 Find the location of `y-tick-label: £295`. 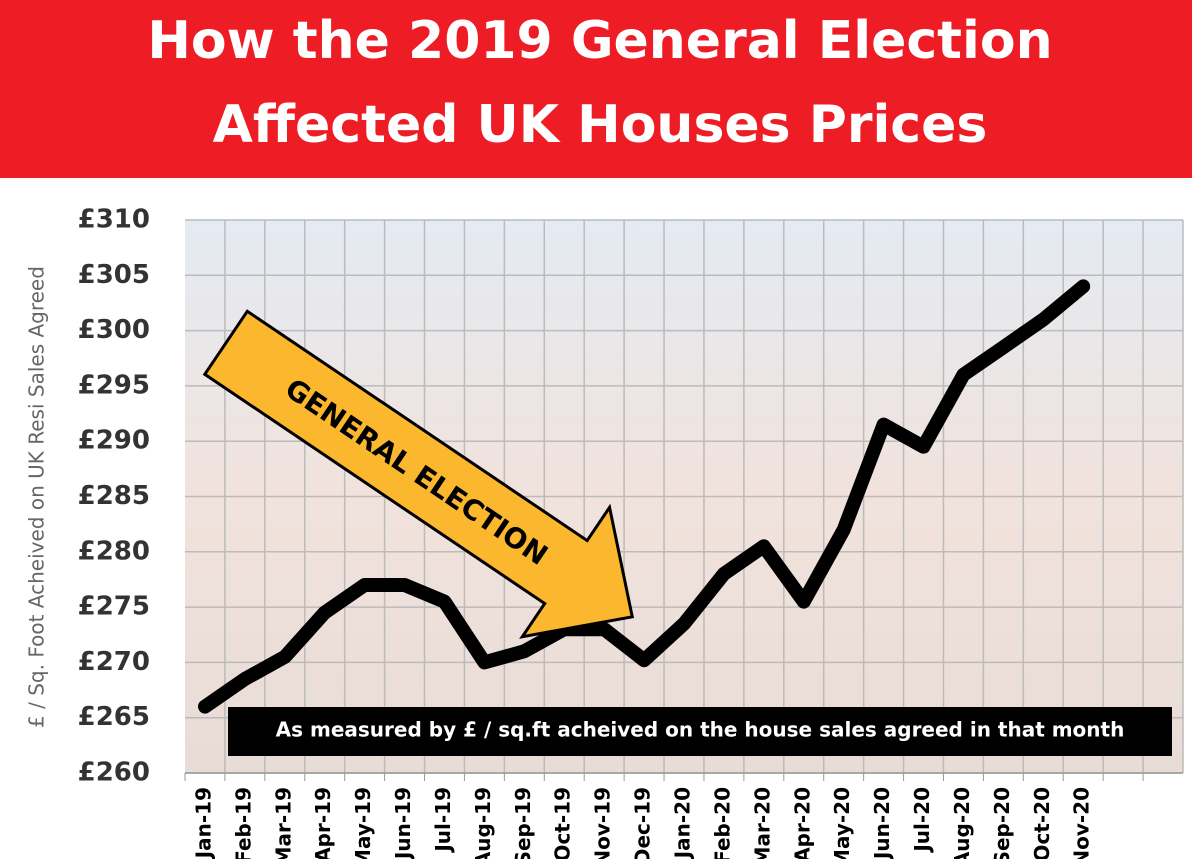

y-tick-label: £295 is located at coordinates (114, 385).